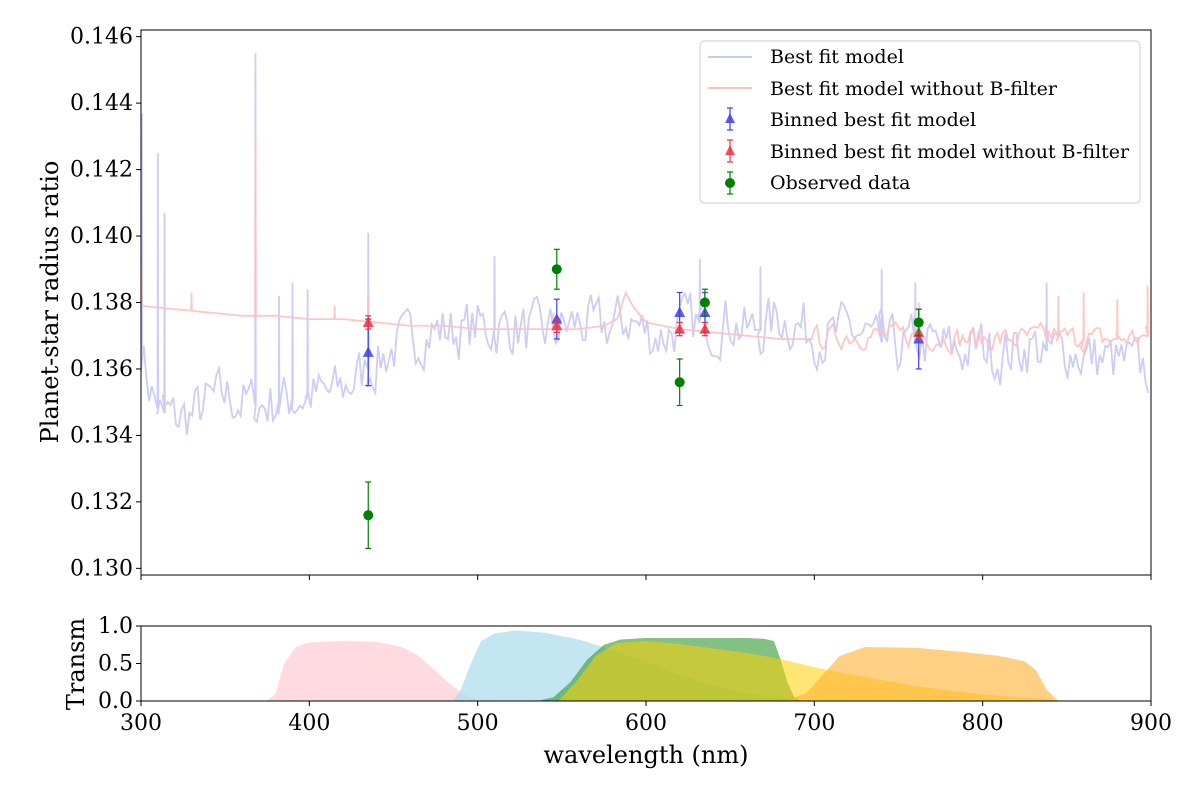 The image size is (1200, 800). I want to click on transmission-y-ticks: 0.0 0.5 1.0, so click(119, 664).